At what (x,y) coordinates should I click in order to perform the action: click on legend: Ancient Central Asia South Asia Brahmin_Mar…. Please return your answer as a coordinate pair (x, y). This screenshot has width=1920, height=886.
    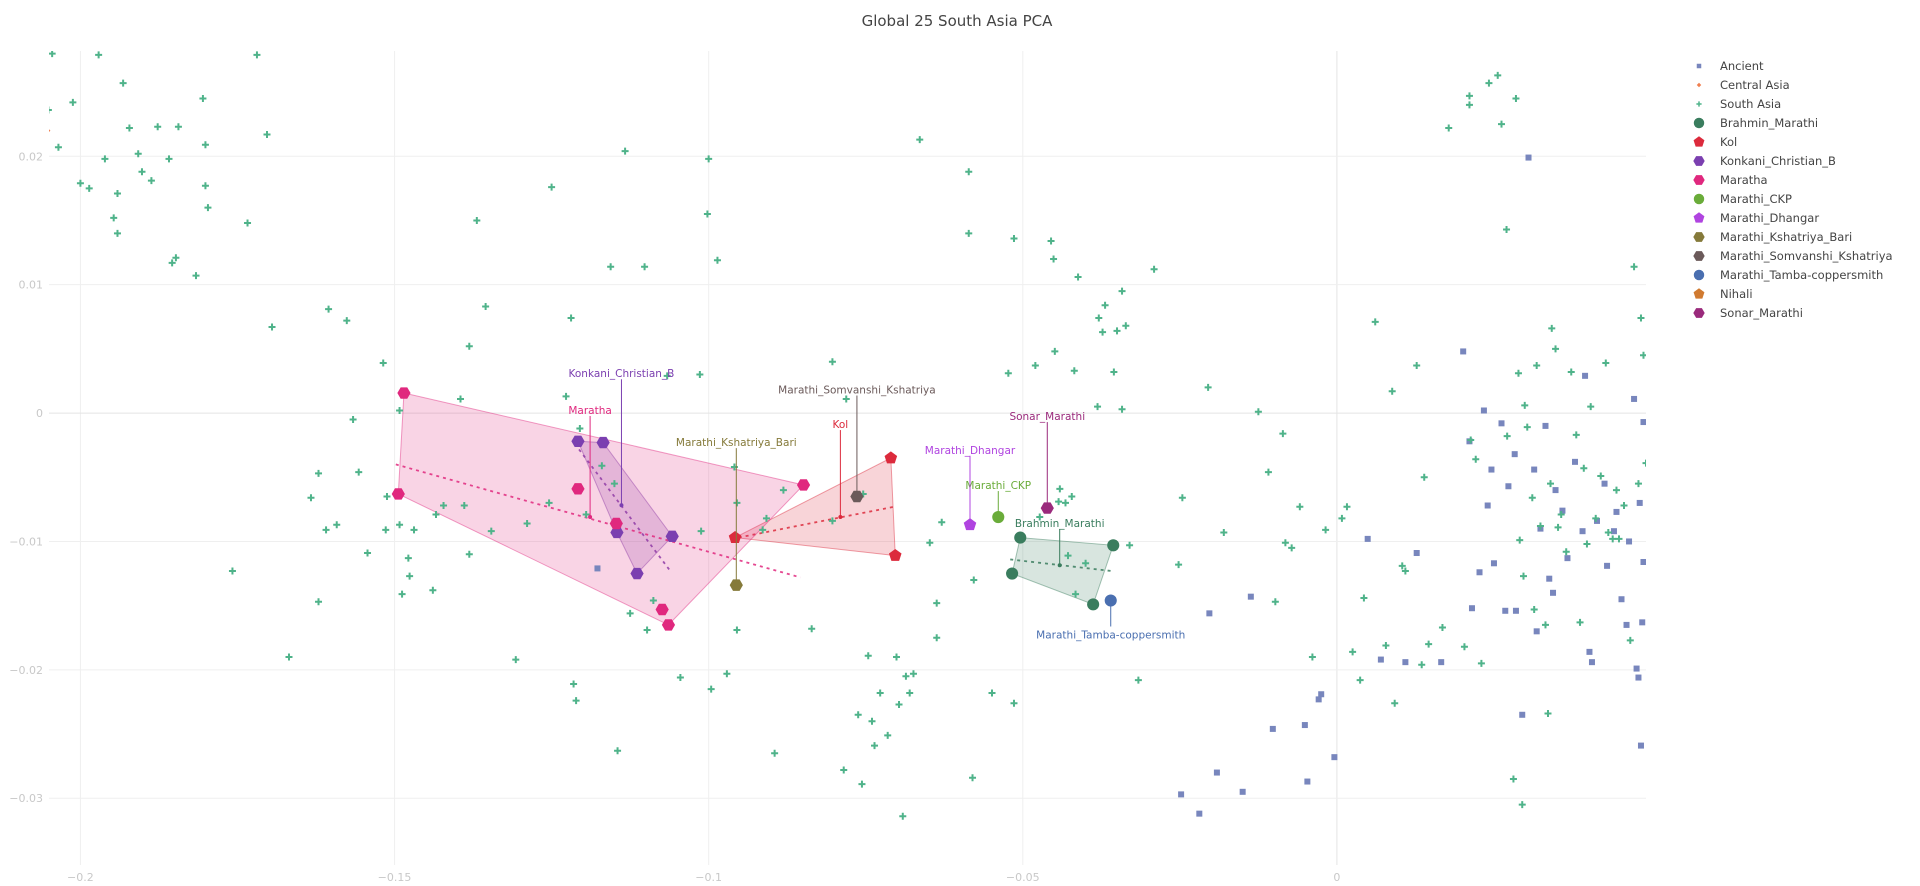
    Looking at the image, I should click on (1793, 189).